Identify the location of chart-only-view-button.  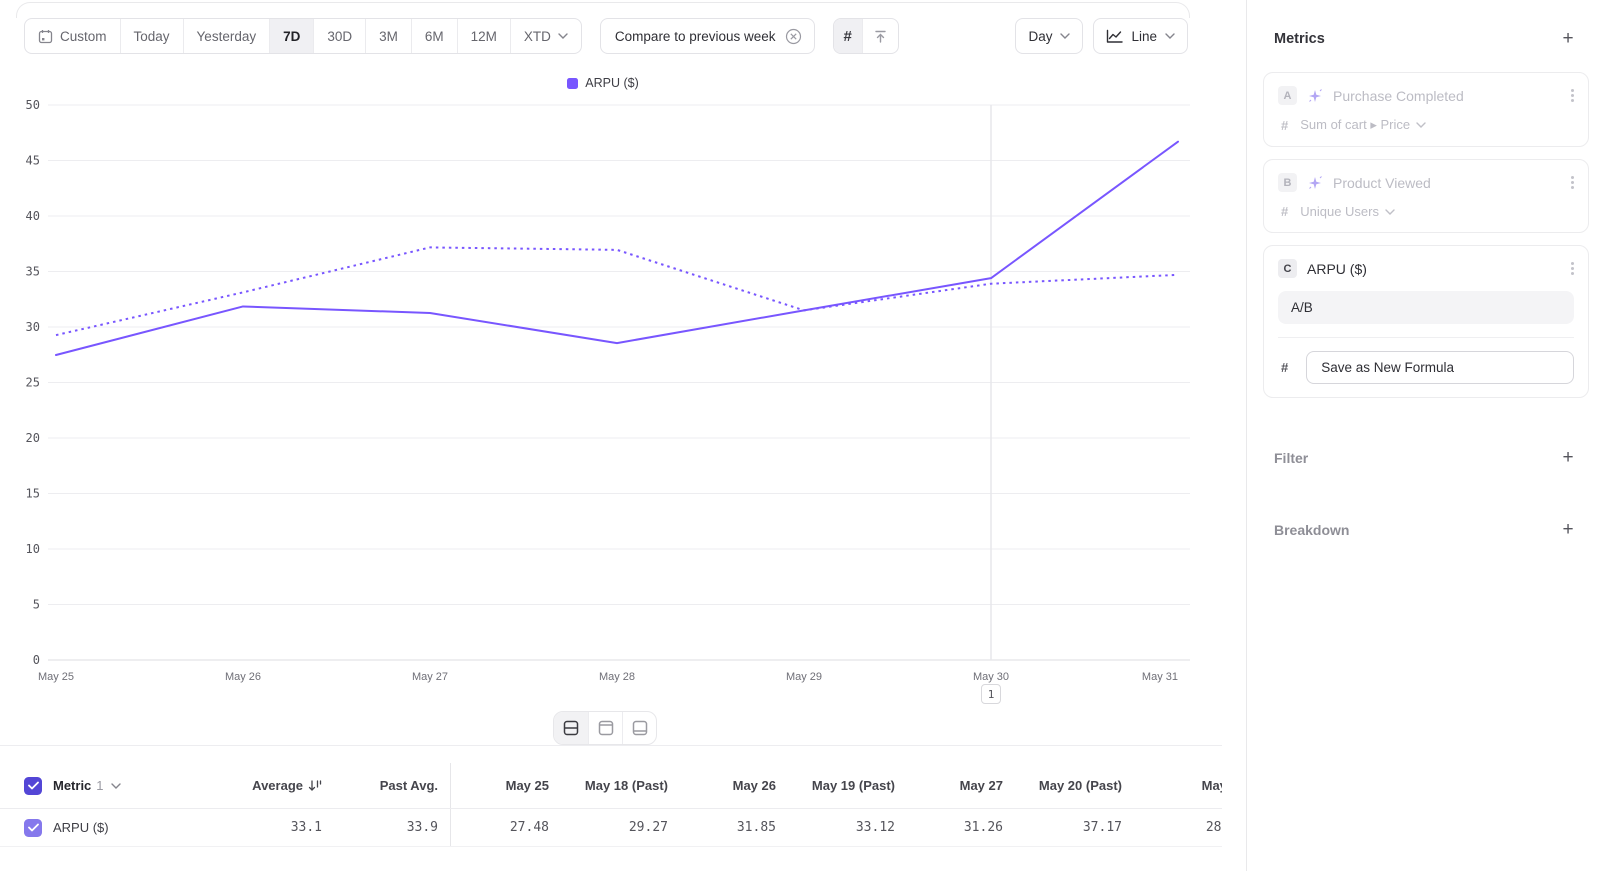
(605, 728).